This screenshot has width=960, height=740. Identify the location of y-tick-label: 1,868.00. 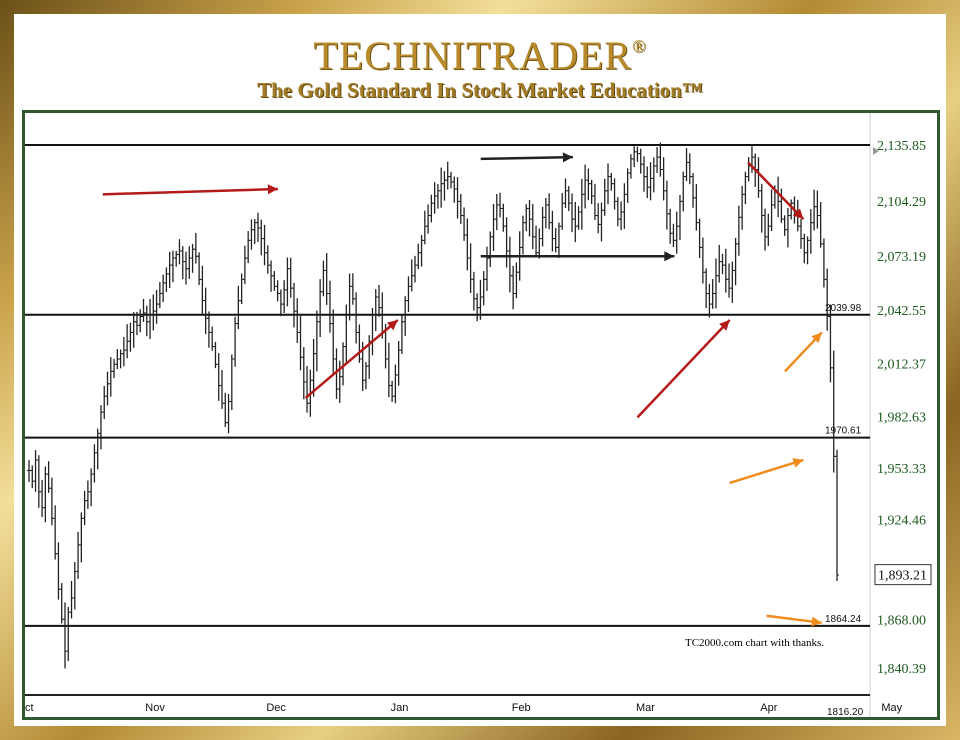
(901, 620).